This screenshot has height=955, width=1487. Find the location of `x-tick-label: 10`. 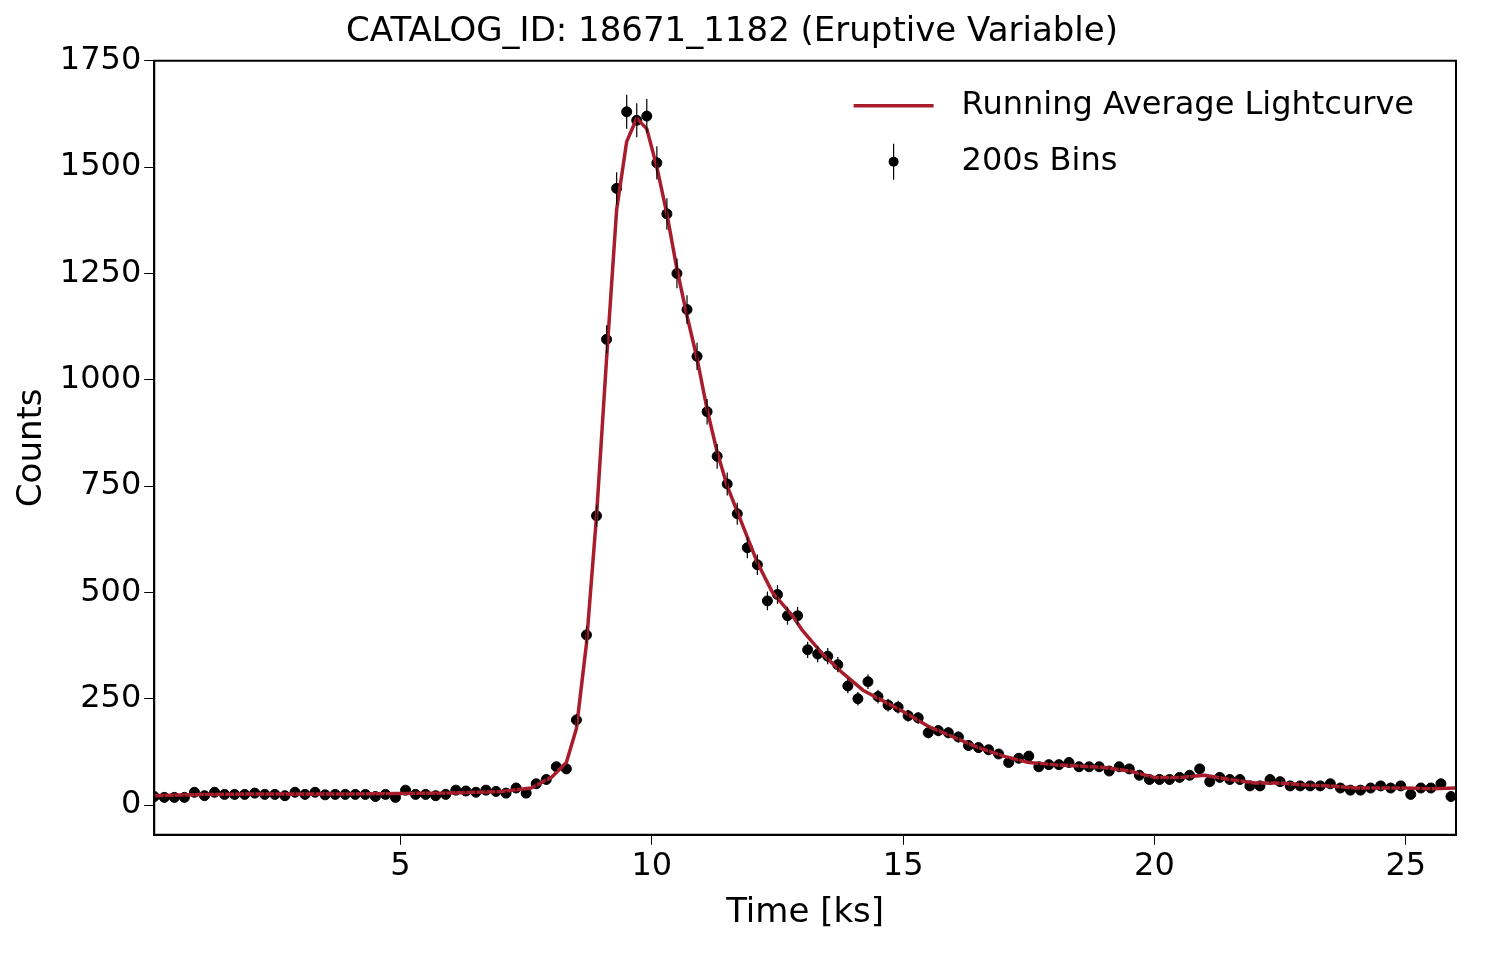

x-tick-label: 10 is located at coordinates (652, 864).